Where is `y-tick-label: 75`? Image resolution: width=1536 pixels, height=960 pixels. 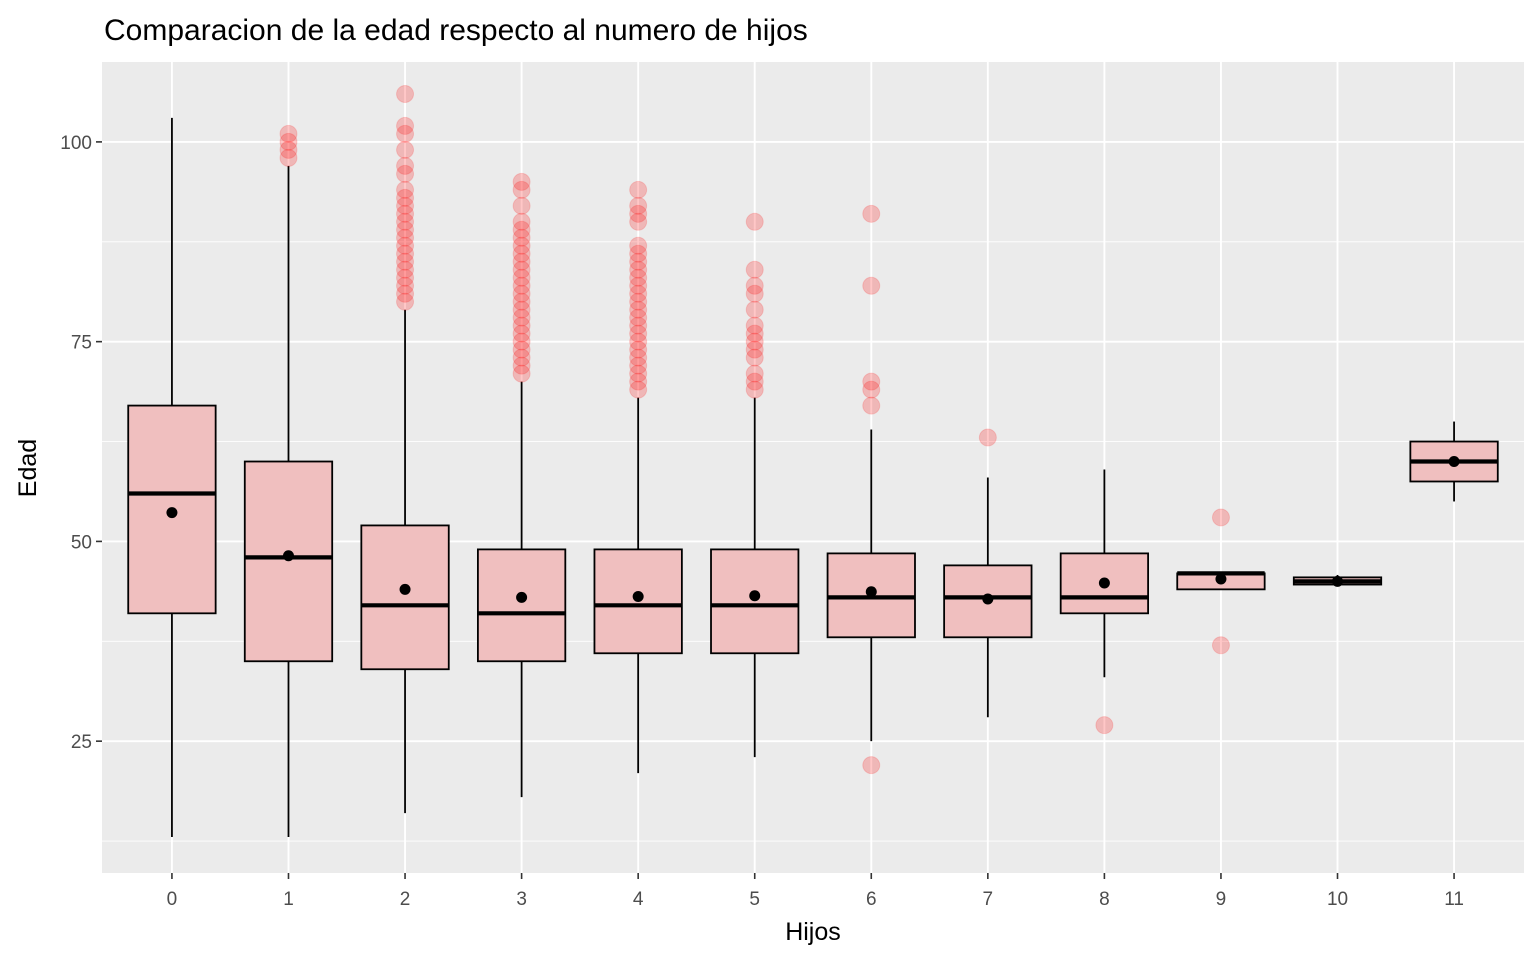 y-tick-label: 75 is located at coordinates (81, 343).